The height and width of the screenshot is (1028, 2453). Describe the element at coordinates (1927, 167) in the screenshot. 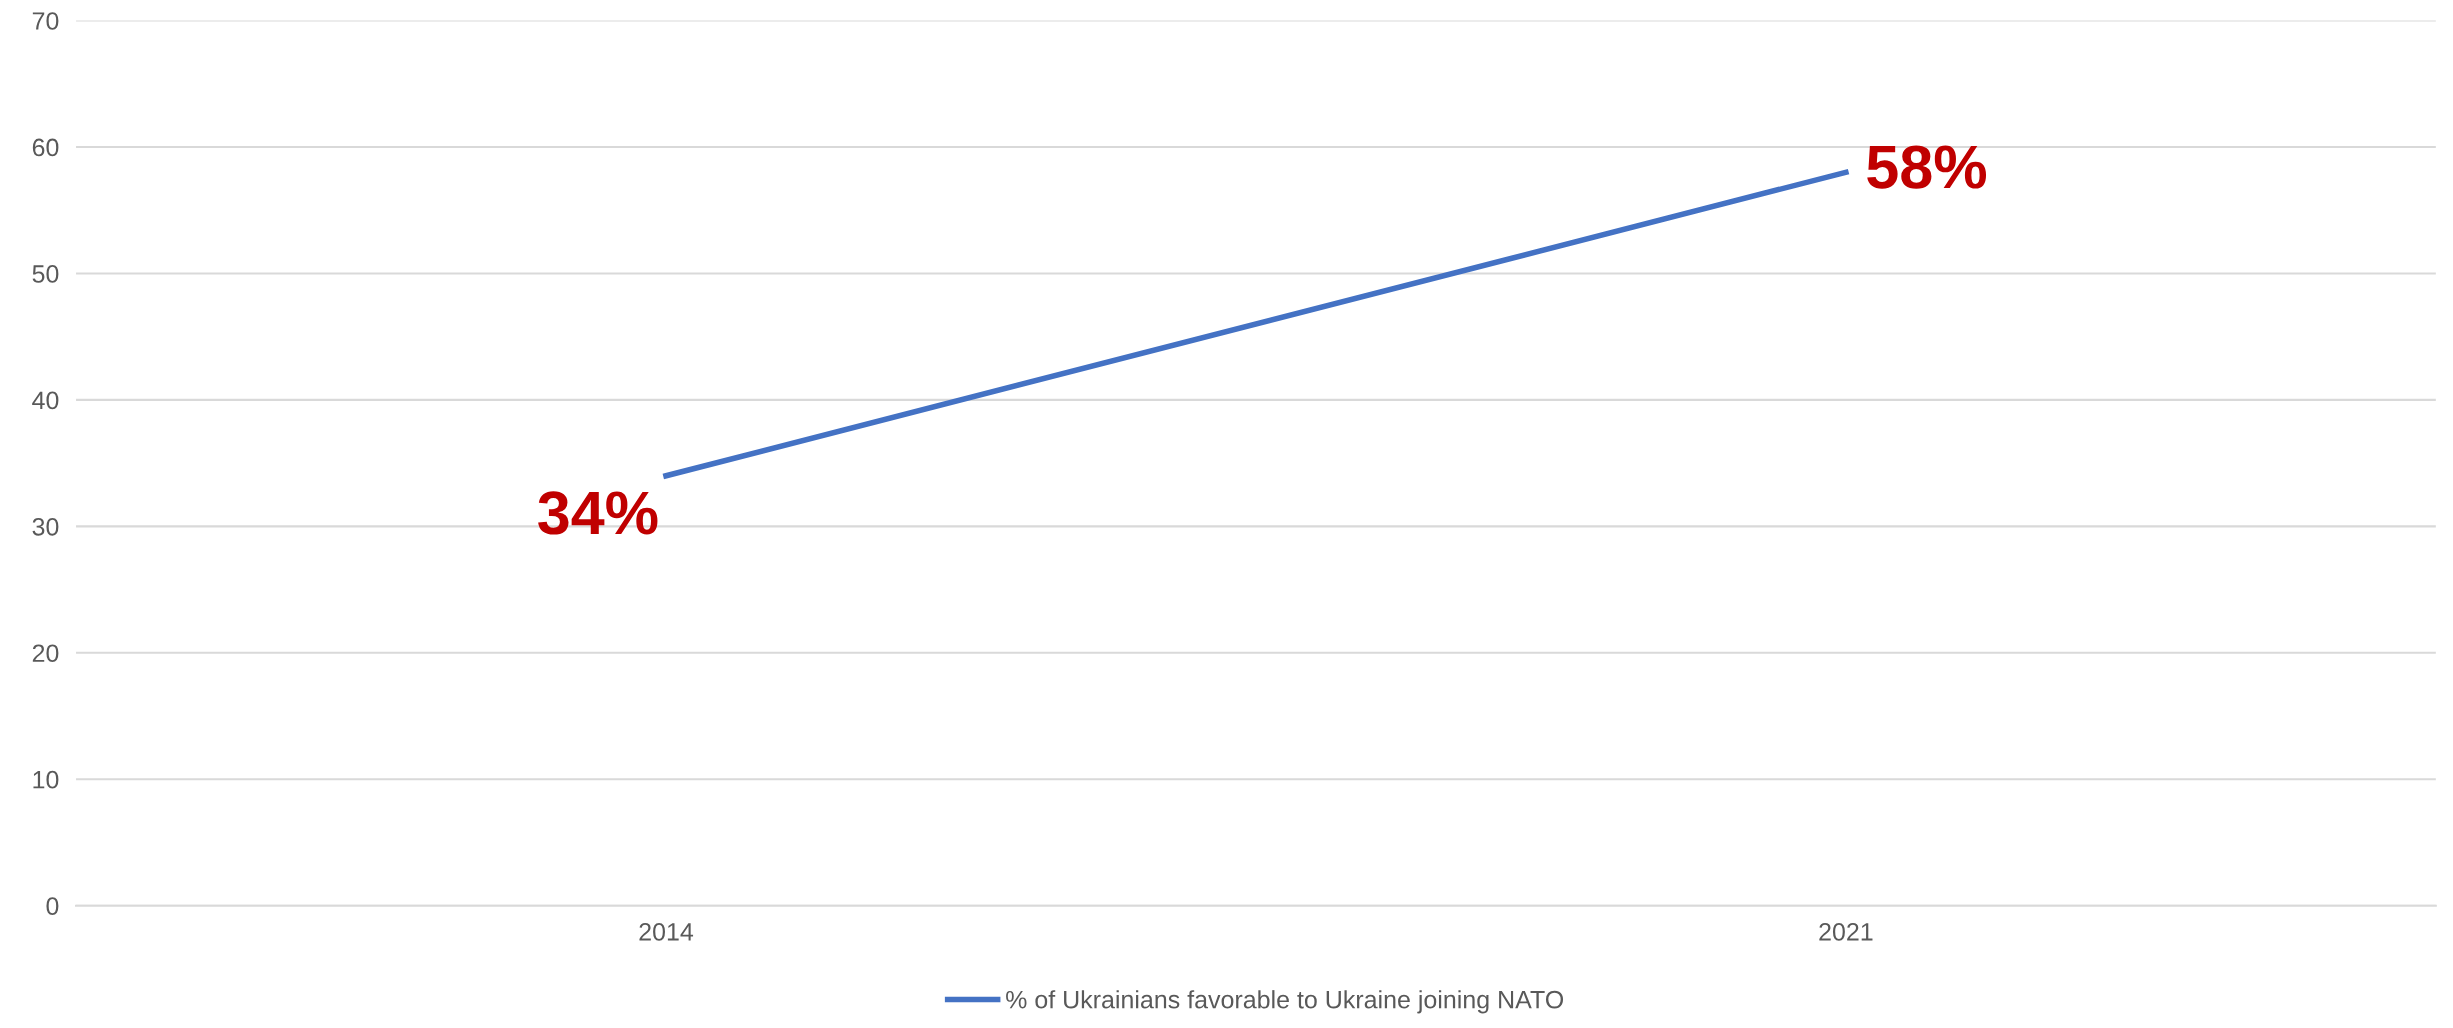

I see `data-label: 58%` at that location.